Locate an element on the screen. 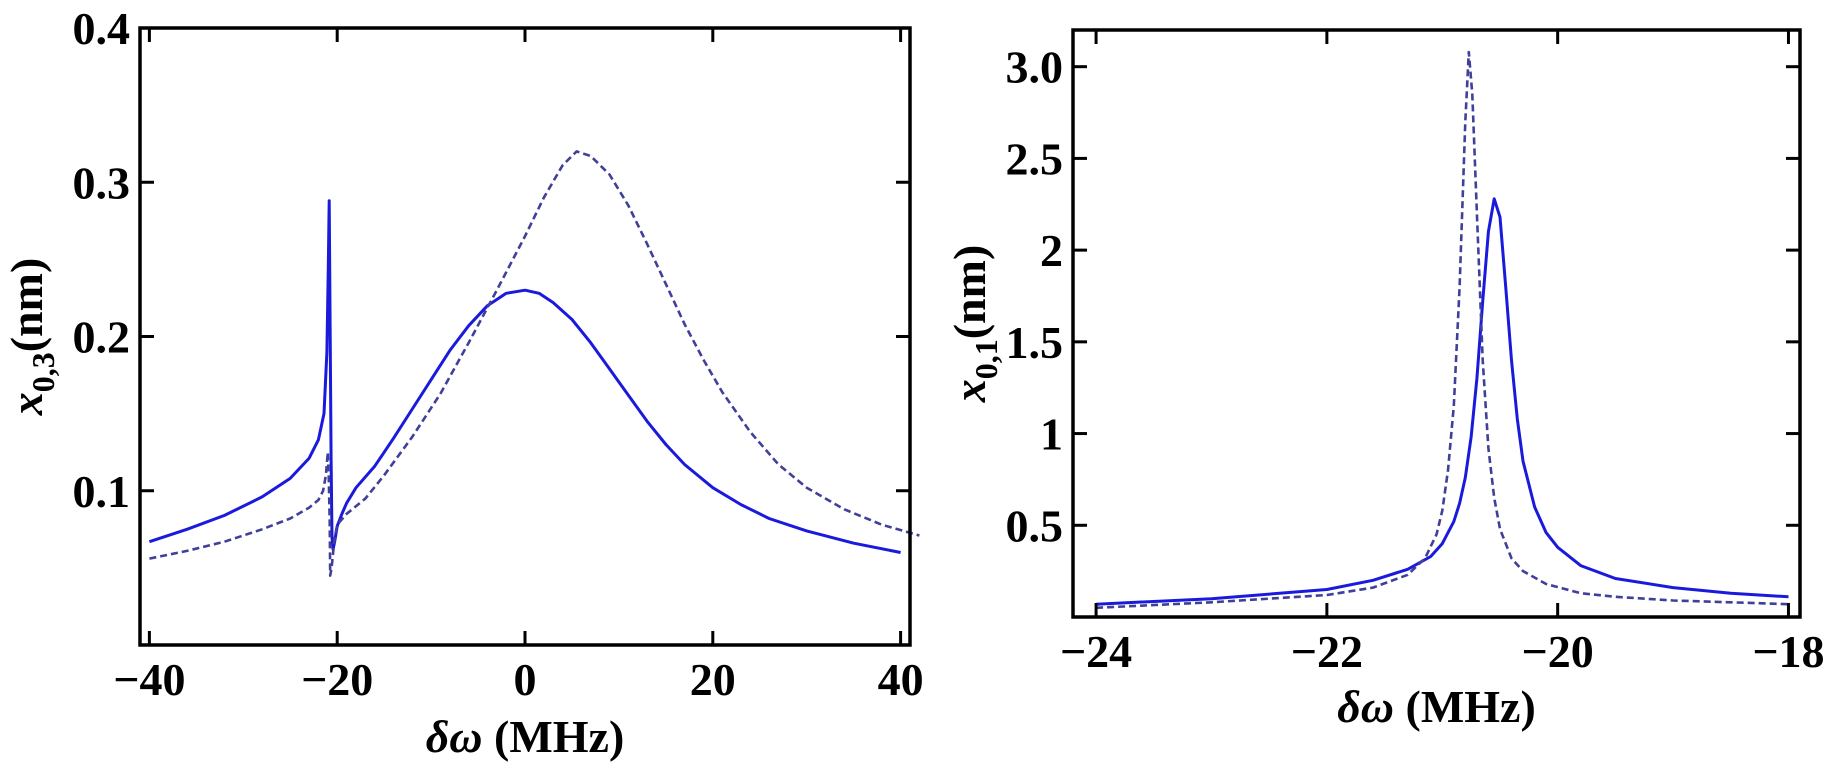 The width and height of the screenshot is (1838, 769). y-tick-label: 3.0 is located at coordinates (1035, 67).